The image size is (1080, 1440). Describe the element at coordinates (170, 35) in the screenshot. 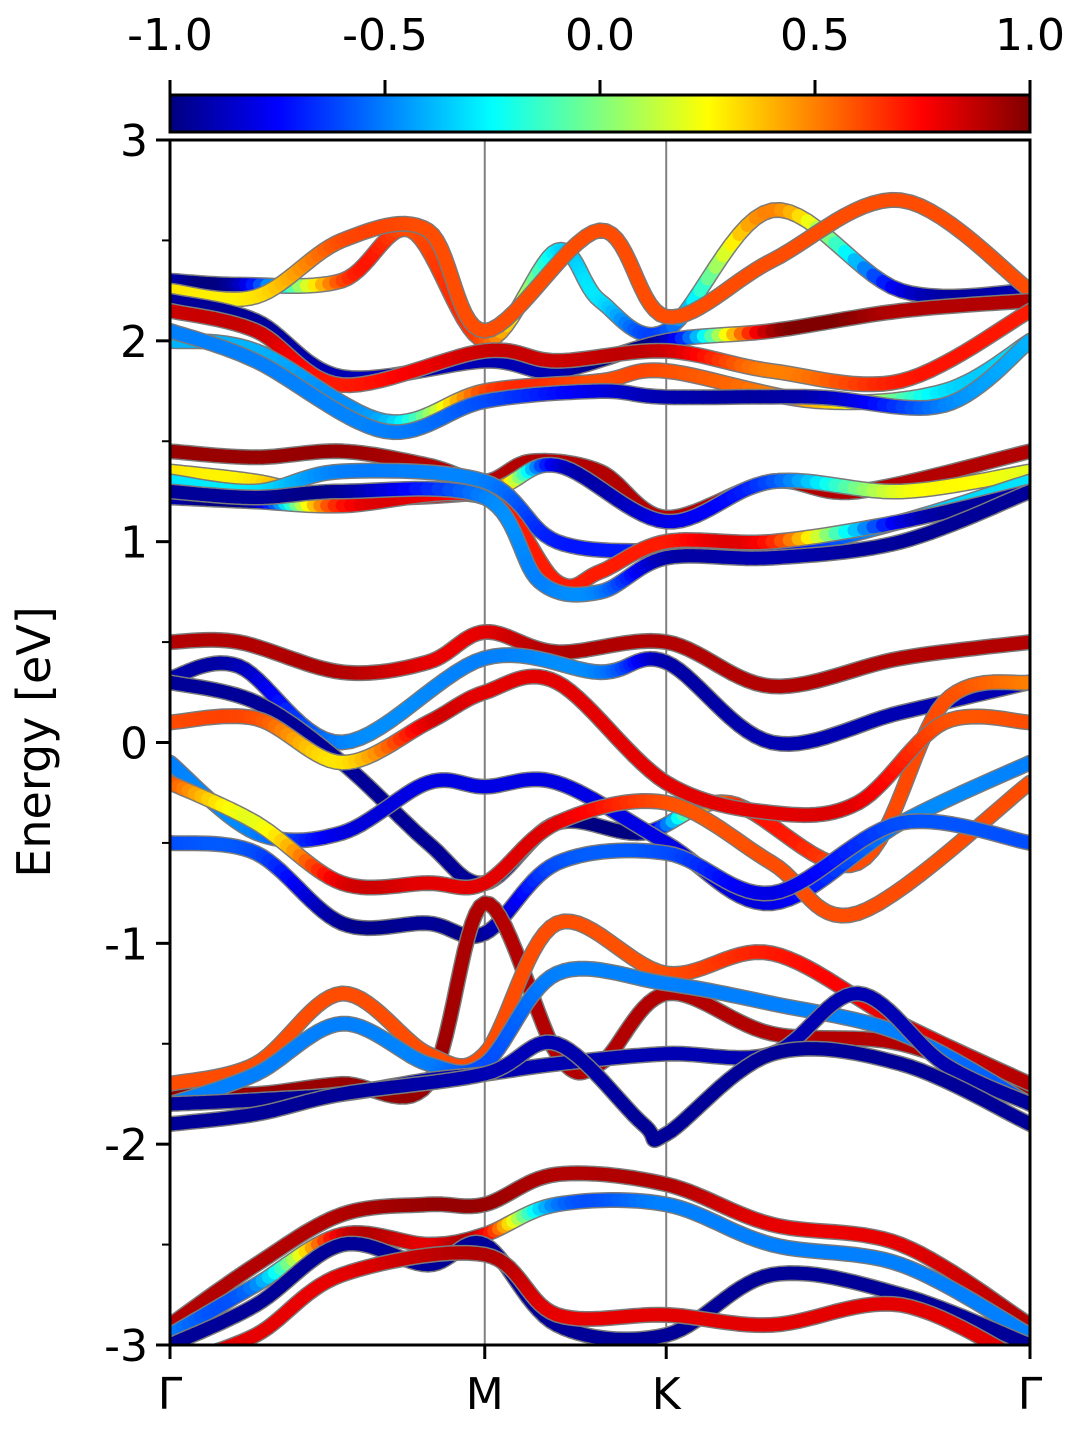

I see `colorbar-tick-label: -1.0` at that location.